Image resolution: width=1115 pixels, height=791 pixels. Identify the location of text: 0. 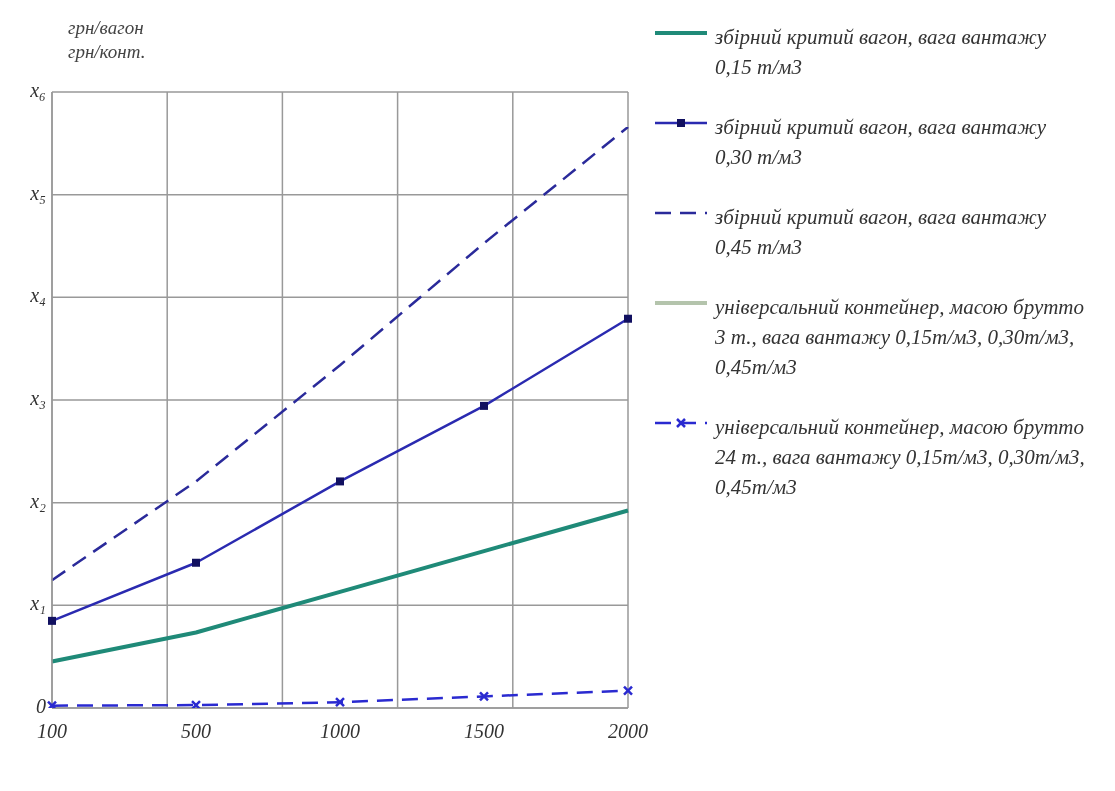
(41, 706).